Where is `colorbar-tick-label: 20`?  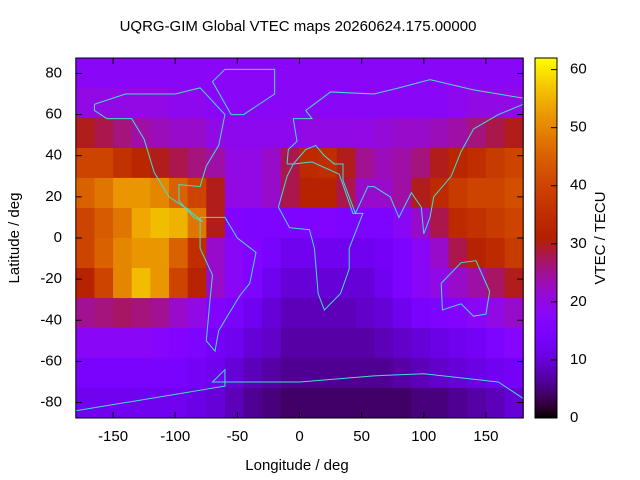 colorbar-tick-label: 20 is located at coordinates (578, 301).